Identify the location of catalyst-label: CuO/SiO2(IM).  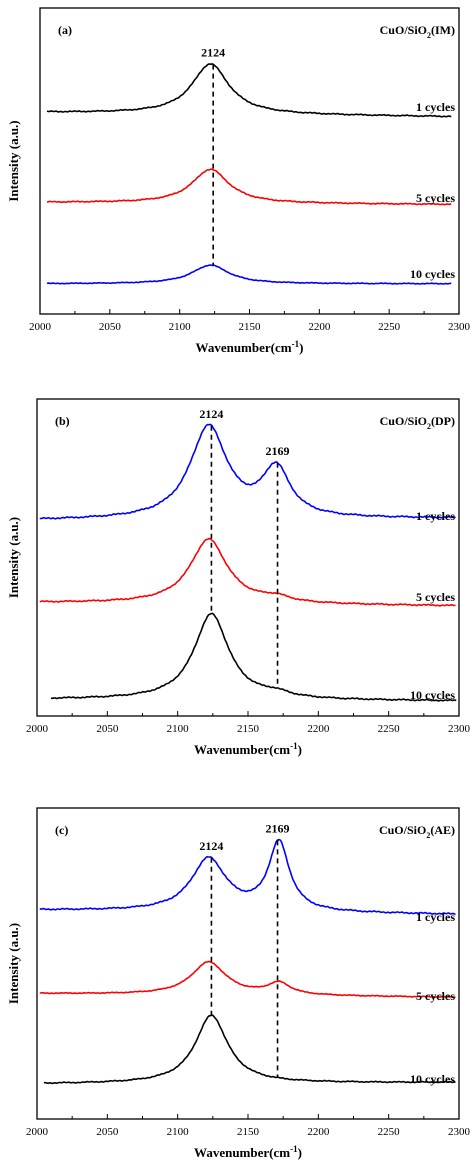
(417, 31).